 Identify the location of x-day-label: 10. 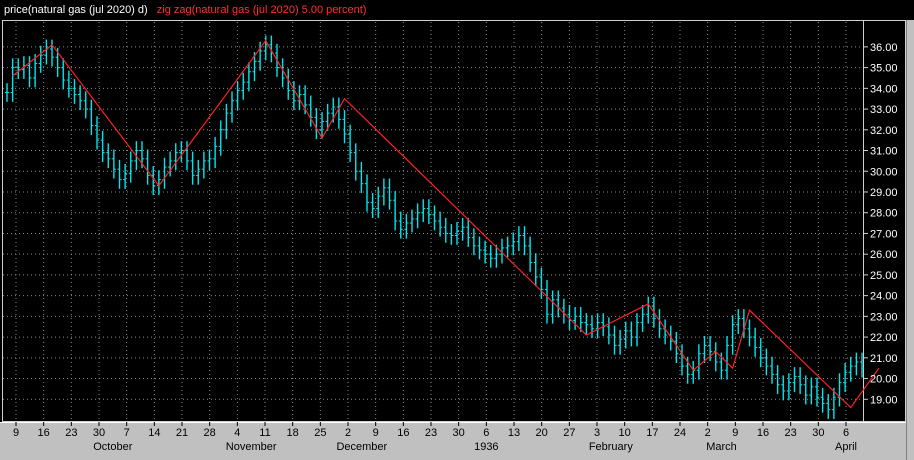
(625, 433).